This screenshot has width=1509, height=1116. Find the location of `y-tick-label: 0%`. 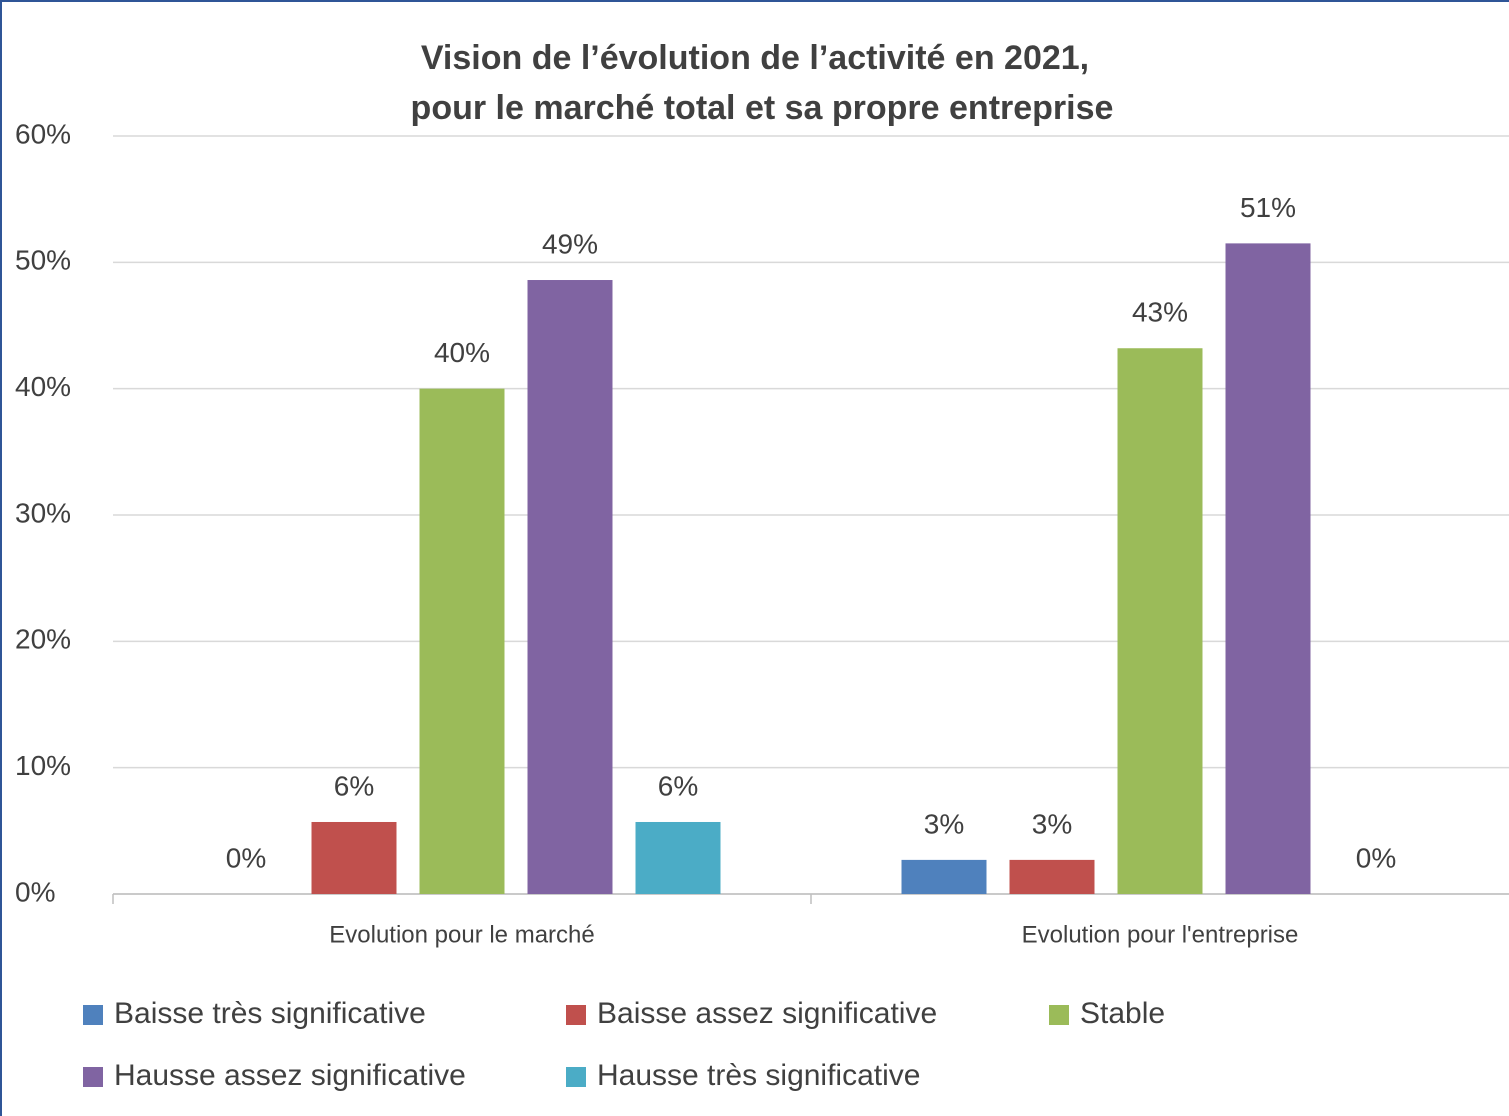

y-tick-label: 0% is located at coordinates (35, 891).